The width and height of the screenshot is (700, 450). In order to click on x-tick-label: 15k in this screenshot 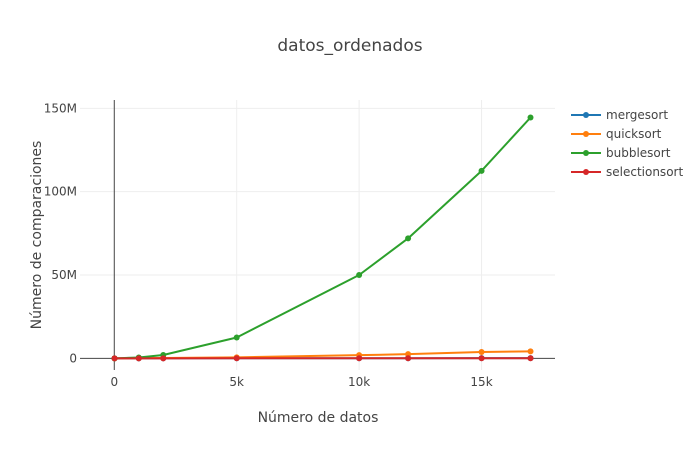, I will do `click(481, 382)`.